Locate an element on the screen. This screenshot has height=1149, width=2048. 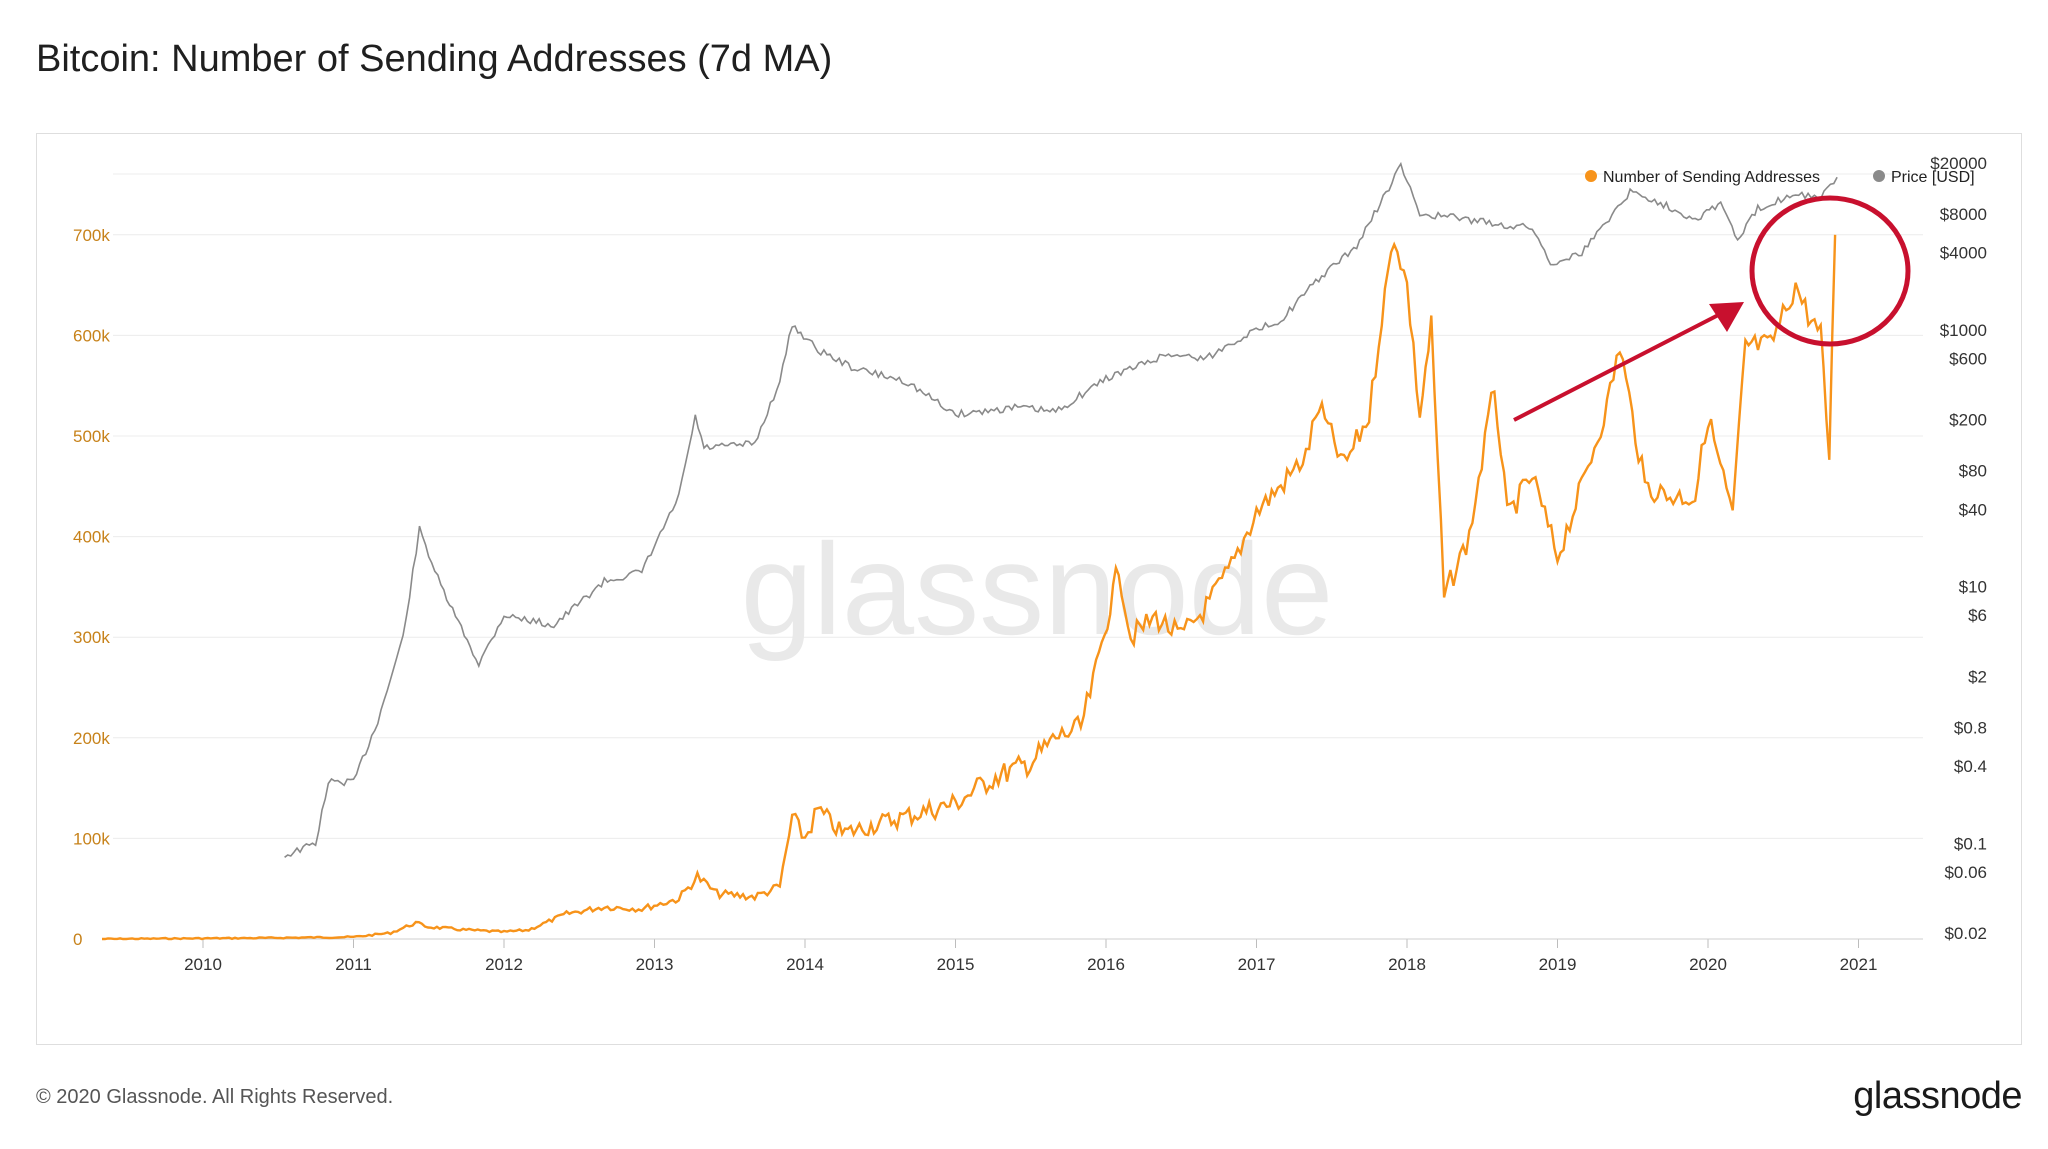
y-left-tick-label: 700k is located at coordinates (91, 235).